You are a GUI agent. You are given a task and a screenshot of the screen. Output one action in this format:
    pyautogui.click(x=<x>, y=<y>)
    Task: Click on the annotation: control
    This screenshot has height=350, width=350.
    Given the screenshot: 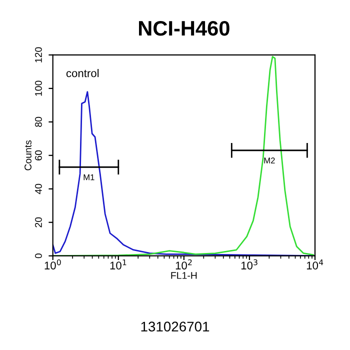 What is the action you would take?
    pyautogui.click(x=82, y=73)
    